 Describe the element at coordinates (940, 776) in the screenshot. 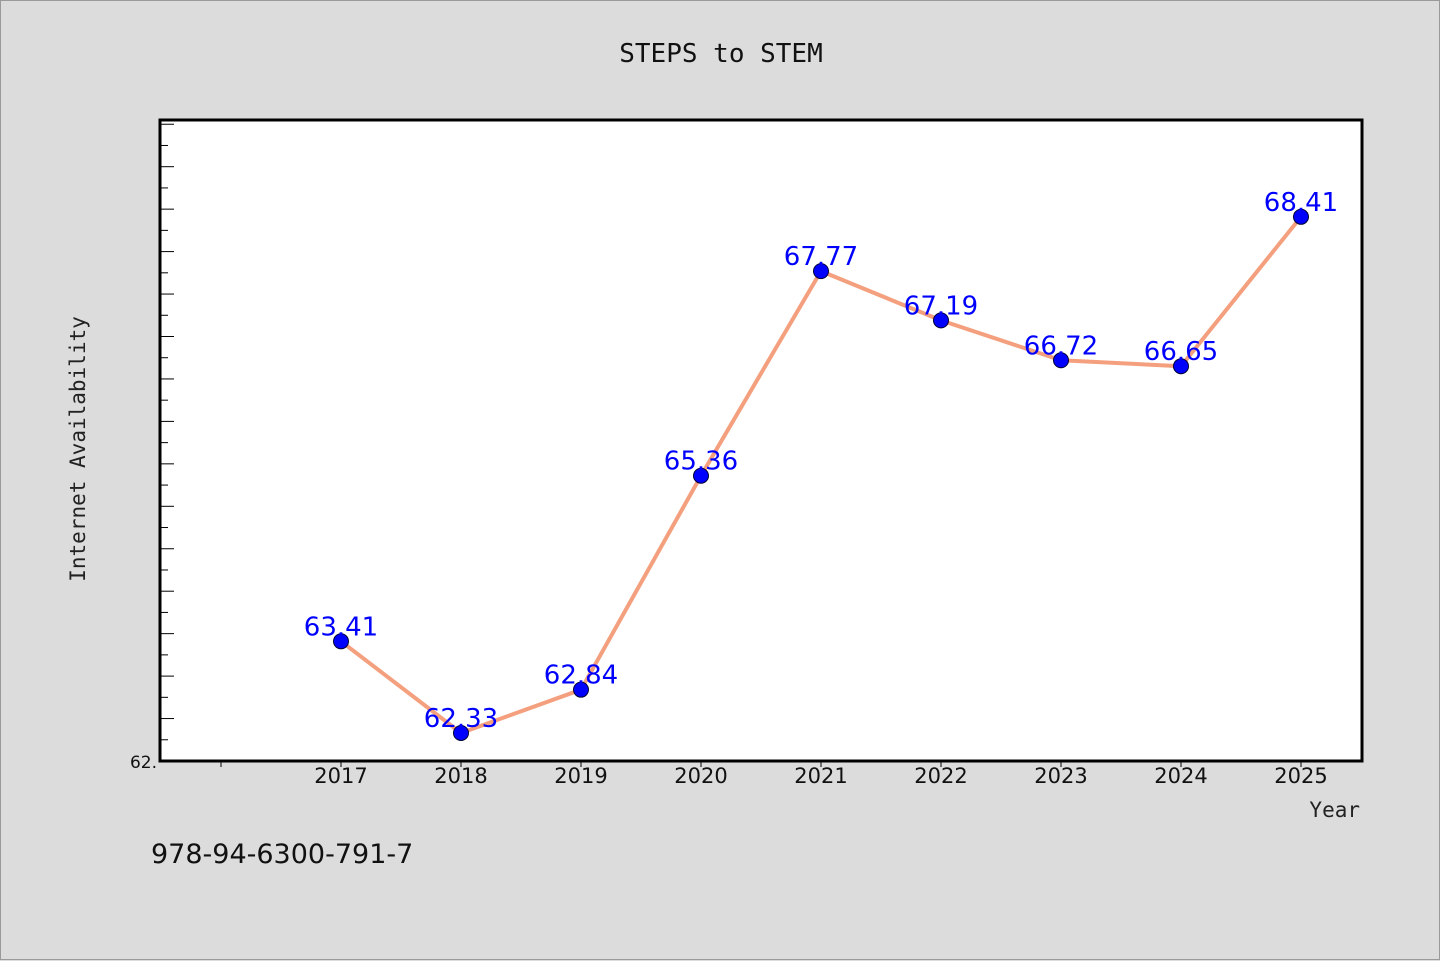

I see `x-tick-label: 2022` at that location.